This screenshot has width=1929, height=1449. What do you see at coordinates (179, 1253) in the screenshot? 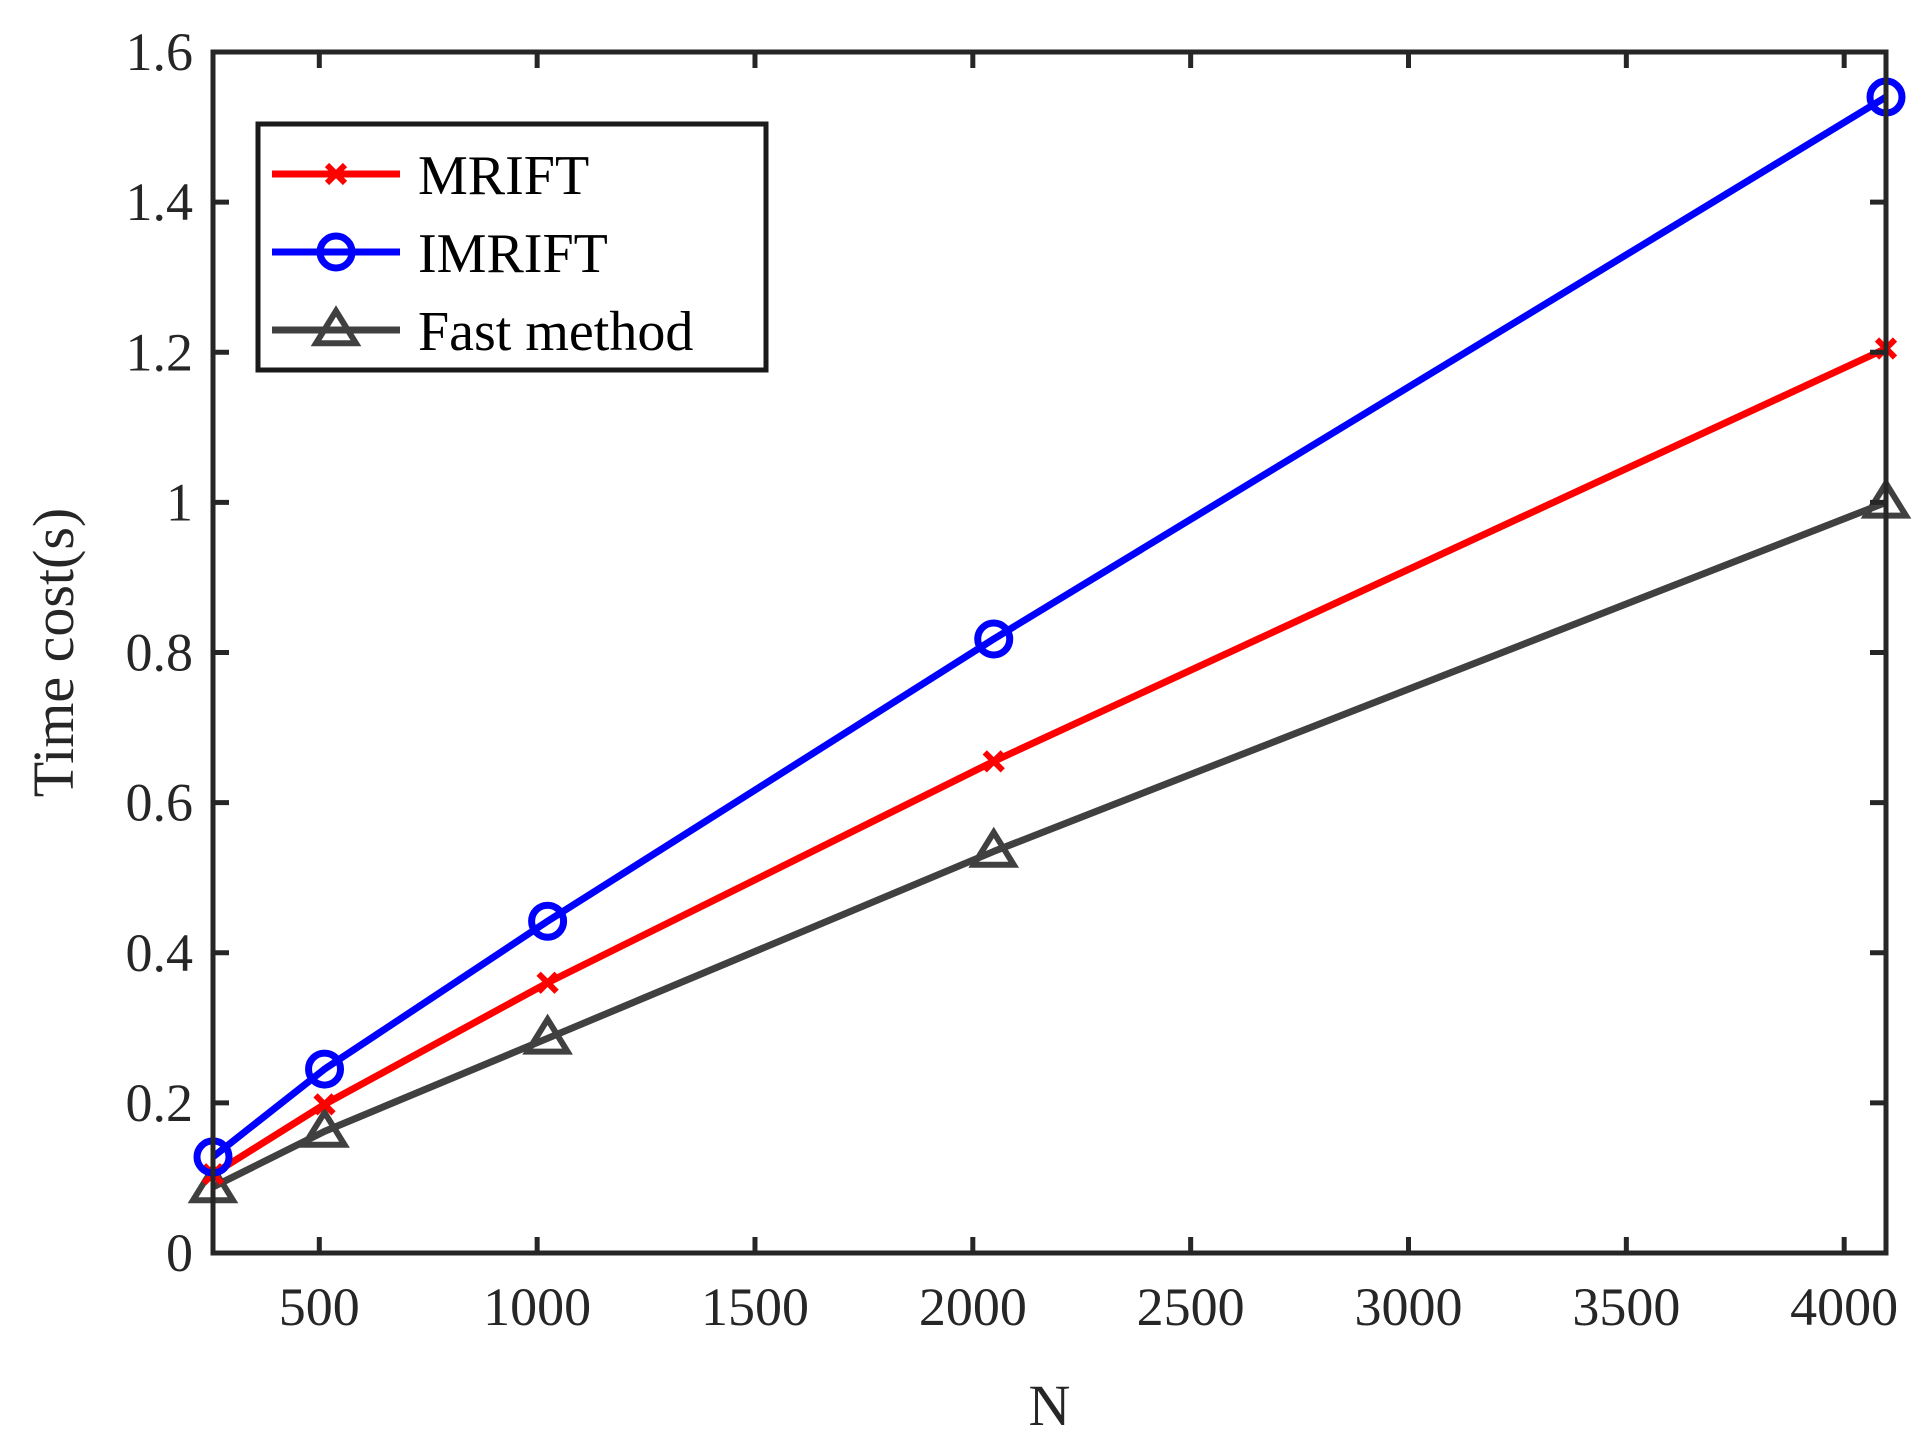
I see `y-tick-label: 0` at bounding box center [179, 1253].